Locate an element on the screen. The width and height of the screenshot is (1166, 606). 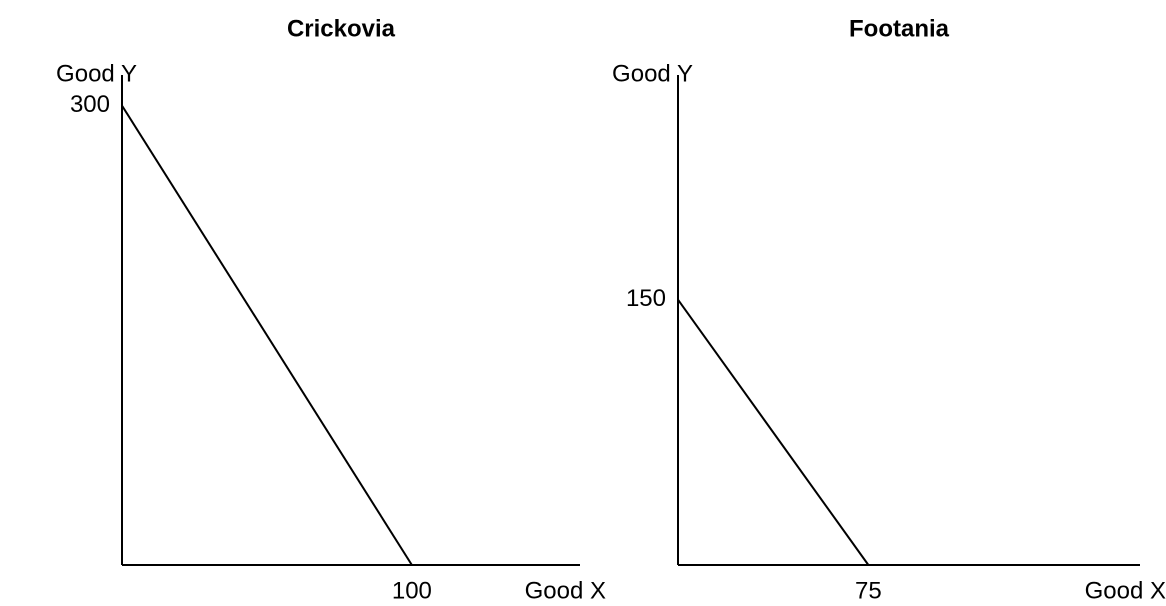
y-tick-label: 150 is located at coordinates (646, 298).